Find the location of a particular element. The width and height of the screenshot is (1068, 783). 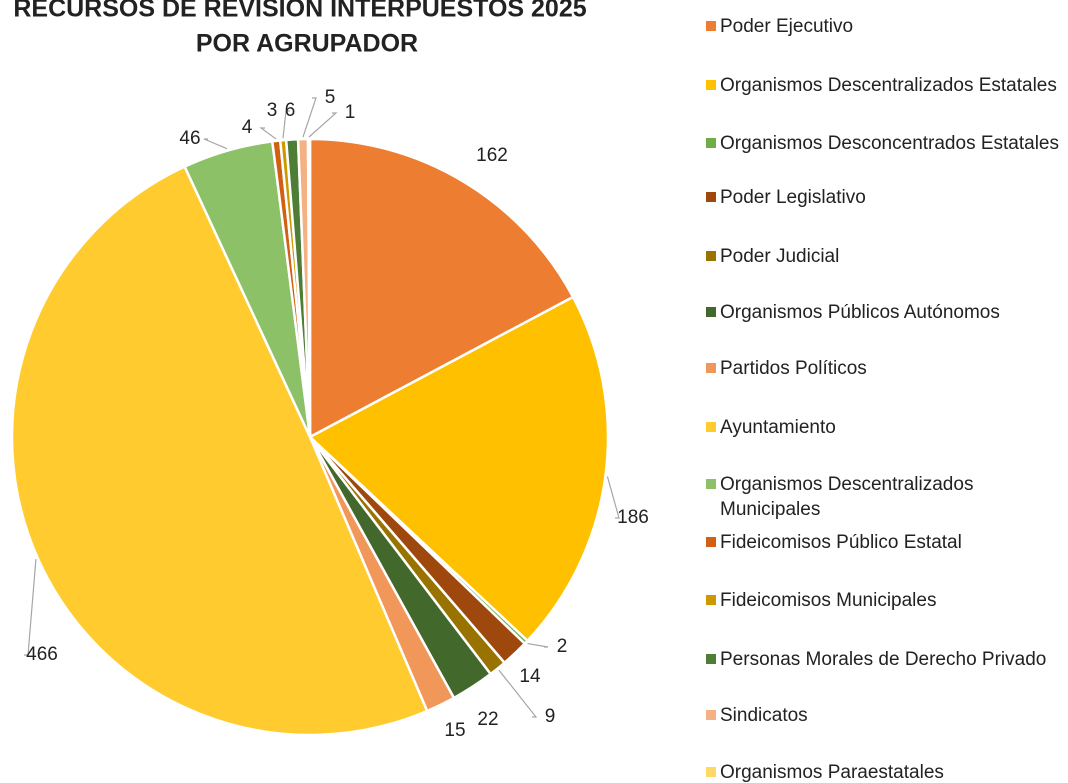

data-label: 46 is located at coordinates (189, 138).